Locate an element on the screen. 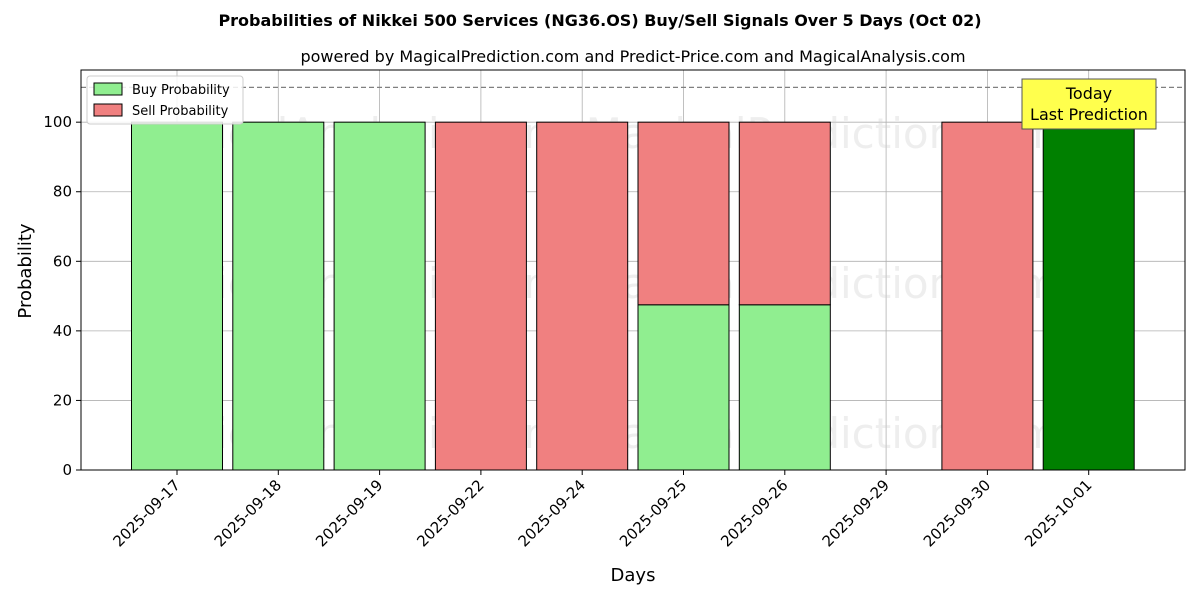  x-tick-label: 2025-09-26 is located at coordinates (754, 513).